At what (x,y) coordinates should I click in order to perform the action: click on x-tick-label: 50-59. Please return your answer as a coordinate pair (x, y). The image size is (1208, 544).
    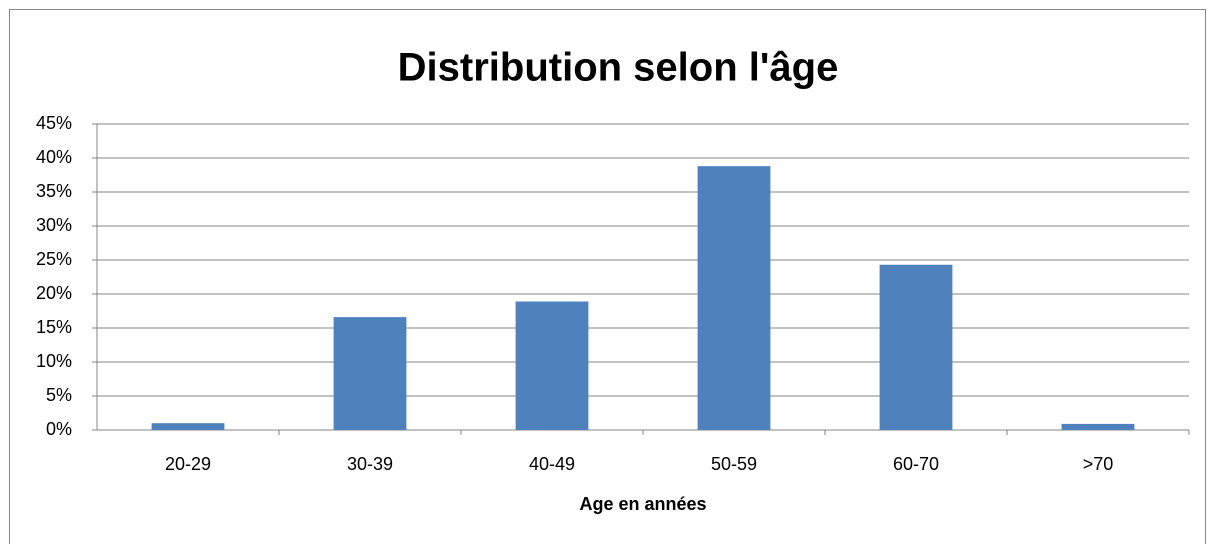
    Looking at the image, I should click on (734, 464).